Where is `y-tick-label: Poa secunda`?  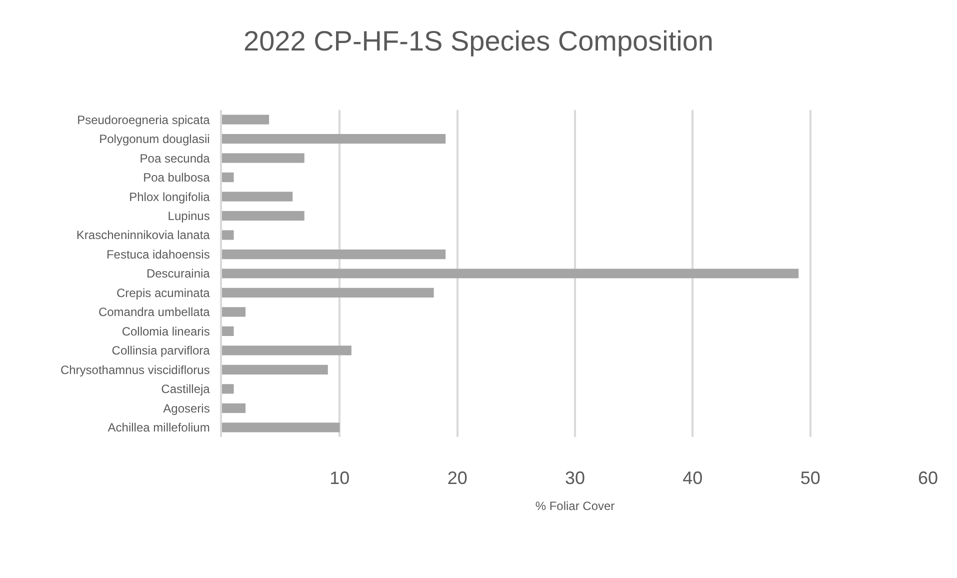 y-tick-label: Poa secunda is located at coordinates (175, 158).